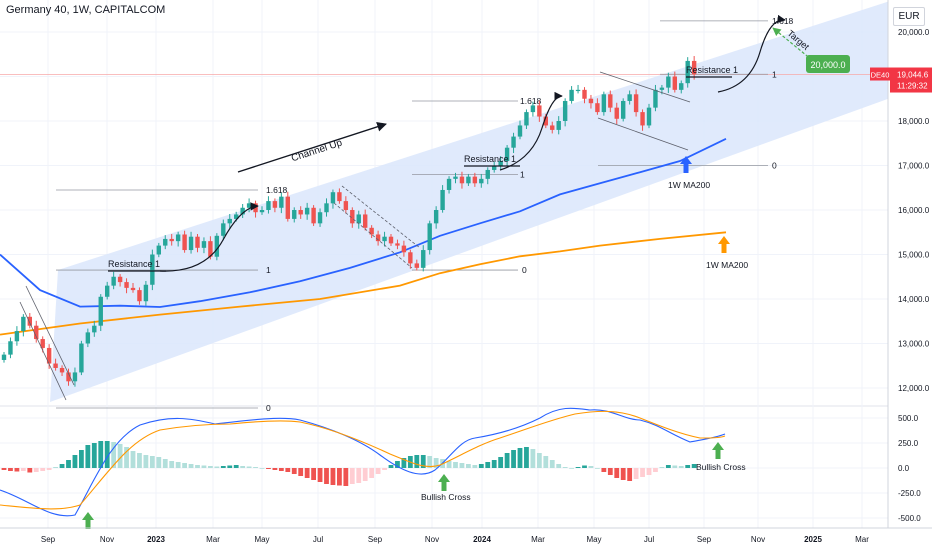 Image resolution: width=932 pixels, height=550 pixels. What do you see at coordinates (914, 299) in the screenshot?
I see `price-tick-label: 14,000.0` at bounding box center [914, 299].